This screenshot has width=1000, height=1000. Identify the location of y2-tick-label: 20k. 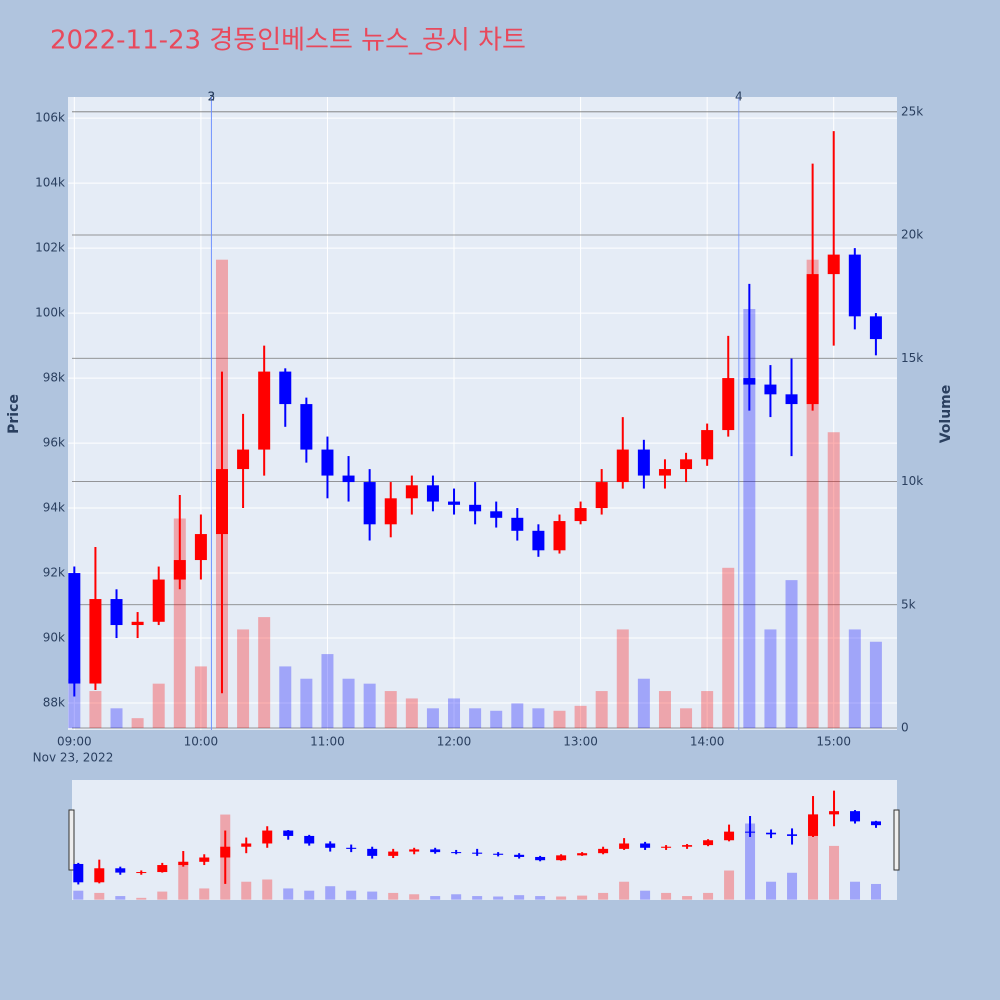
(912, 235).